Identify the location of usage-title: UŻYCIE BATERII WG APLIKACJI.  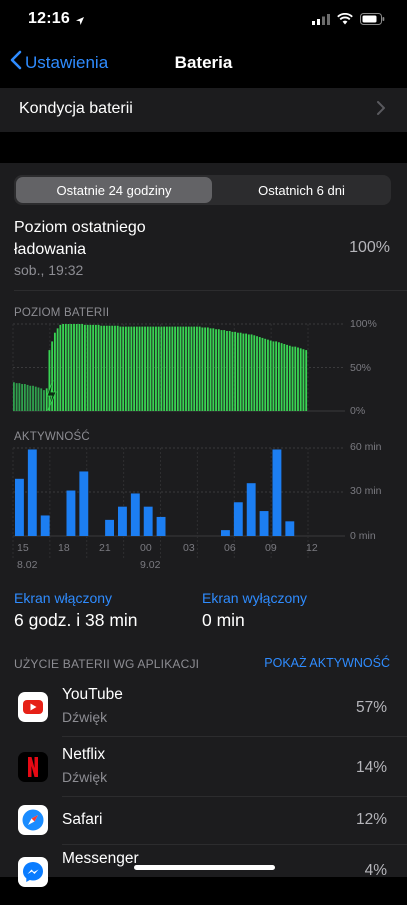
(107, 664).